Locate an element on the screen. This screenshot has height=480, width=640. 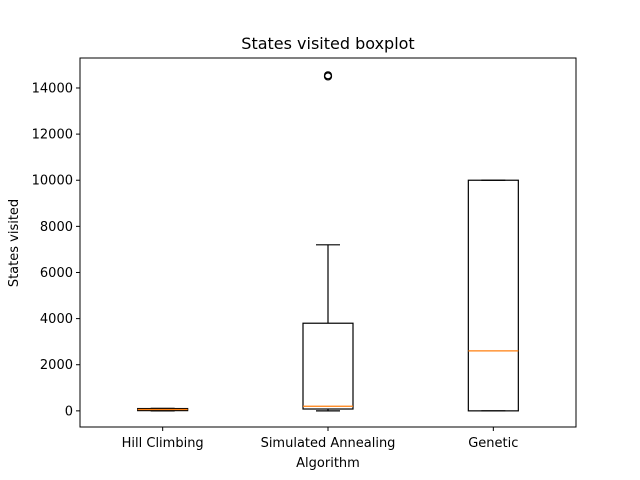
x-tick-label: Genetic is located at coordinates (493, 443).